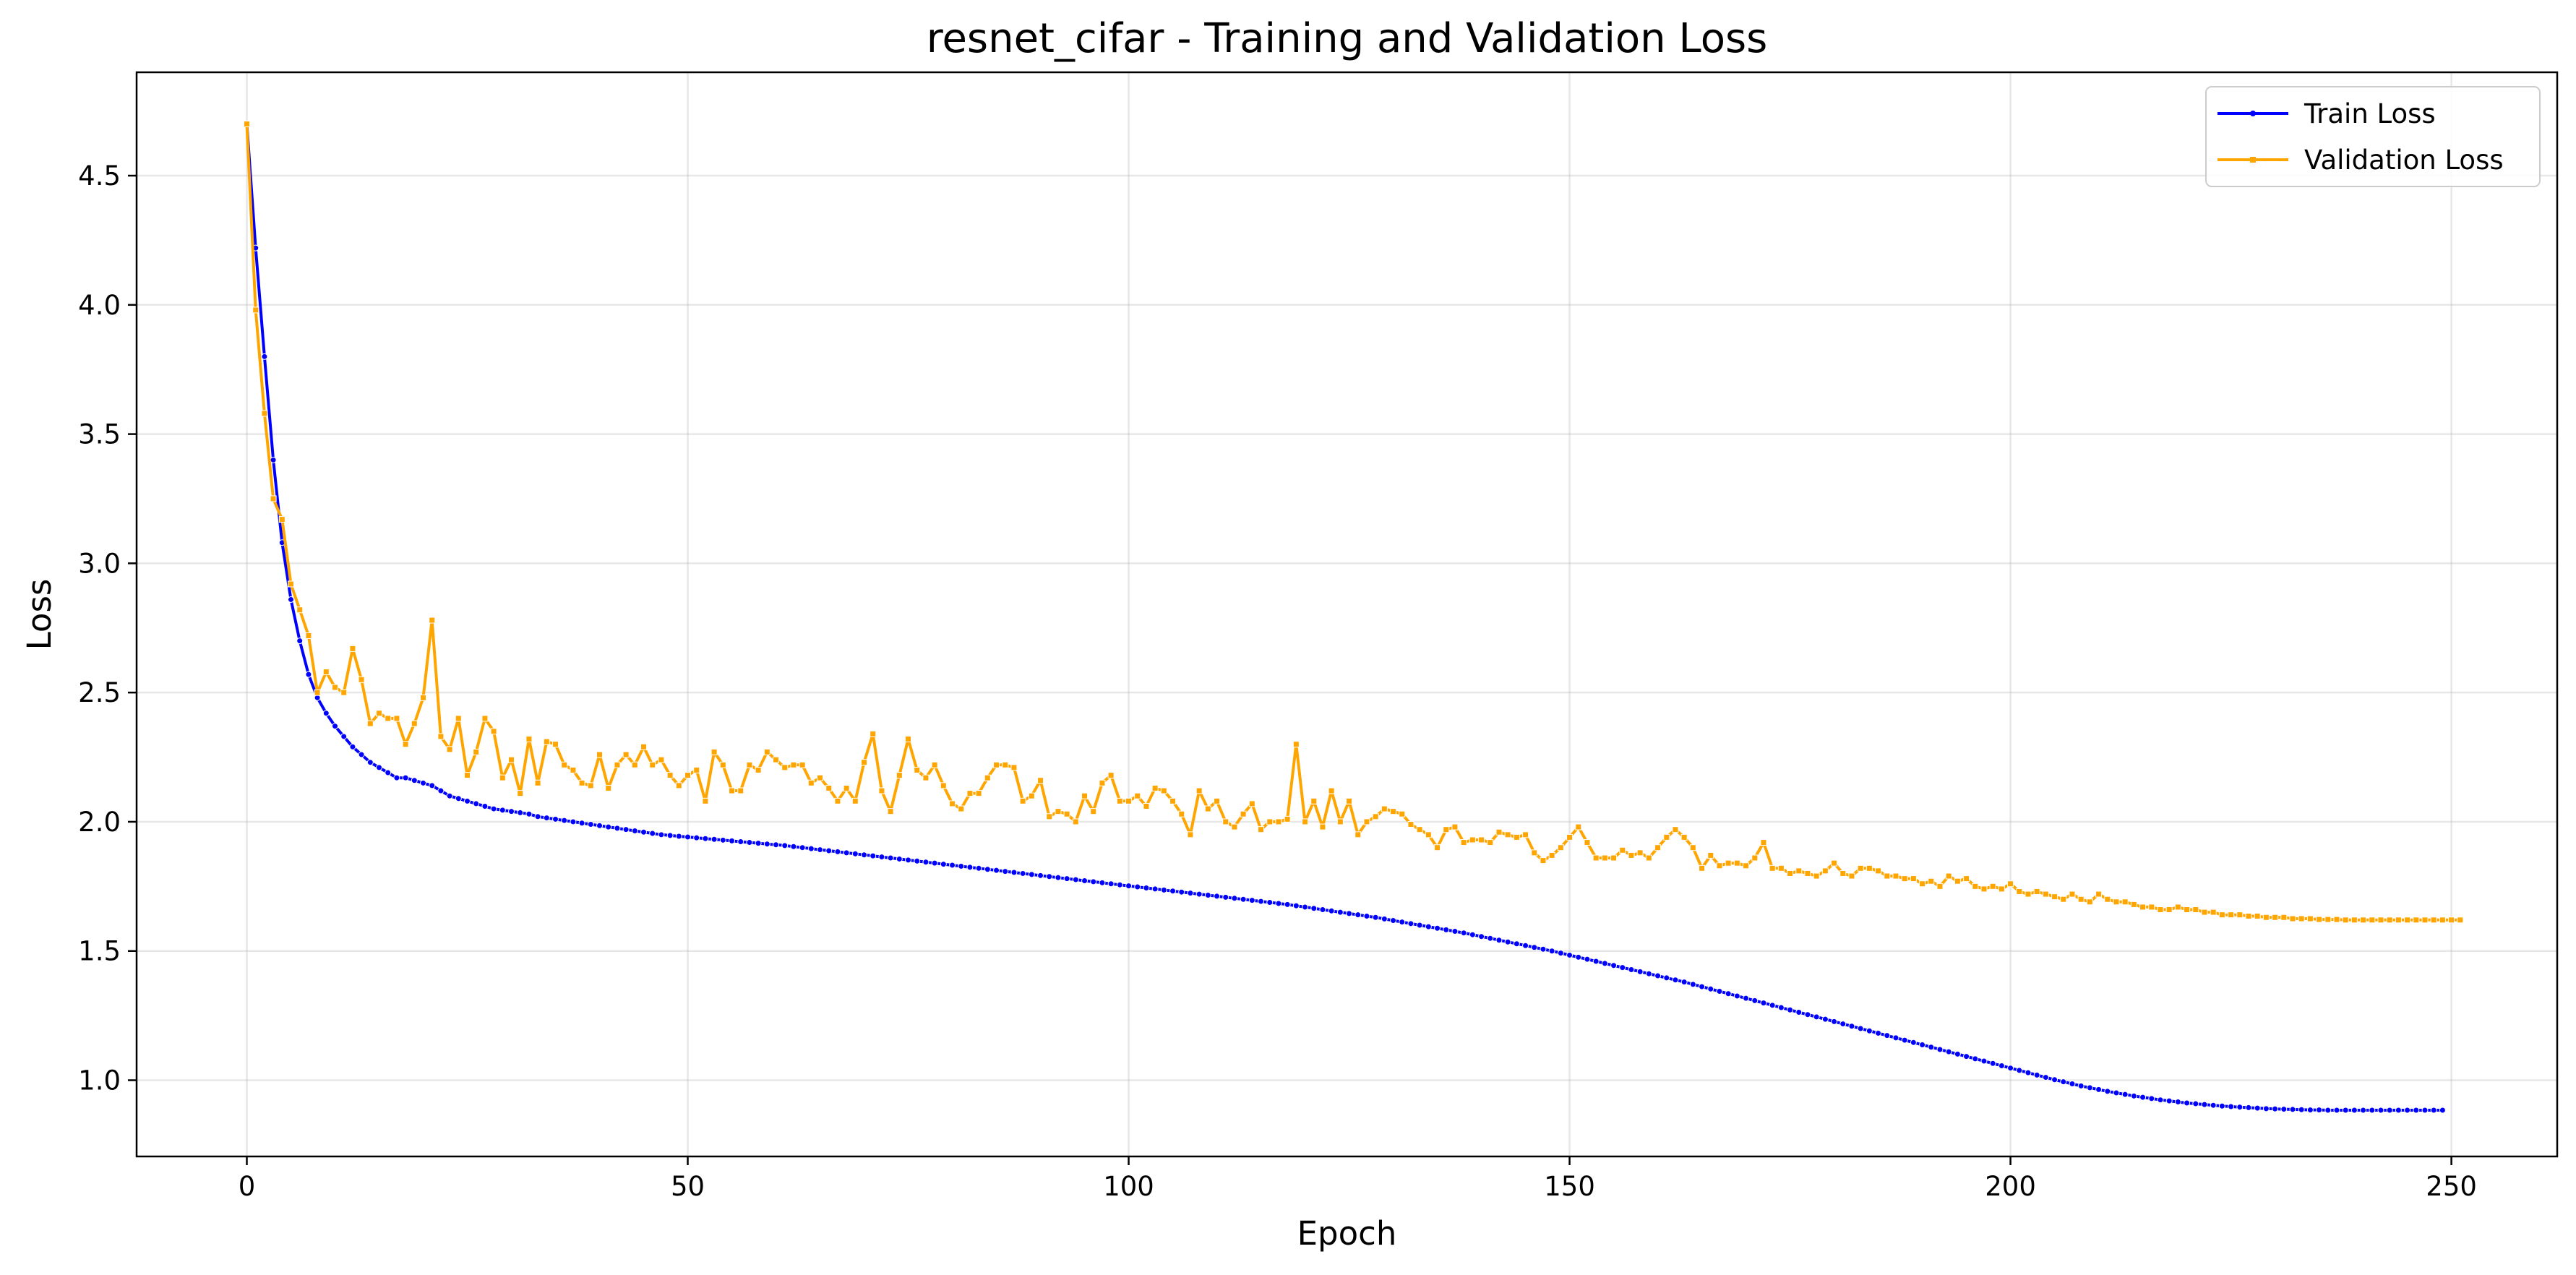 The image size is (2576, 1275). I want to click on legend-box, so click(2373, 136).